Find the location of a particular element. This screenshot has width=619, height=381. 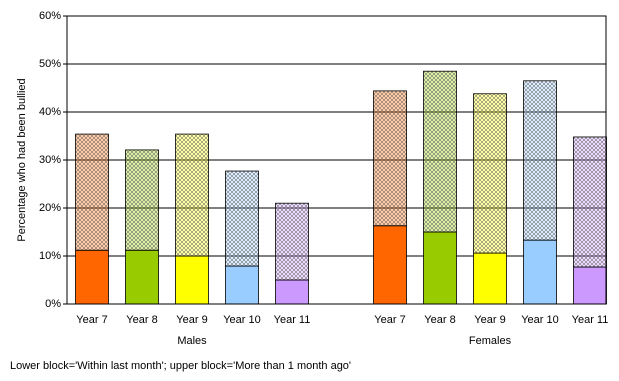

y-axis-label: Percentage who had been bullied is located at coordinates (22, 159).